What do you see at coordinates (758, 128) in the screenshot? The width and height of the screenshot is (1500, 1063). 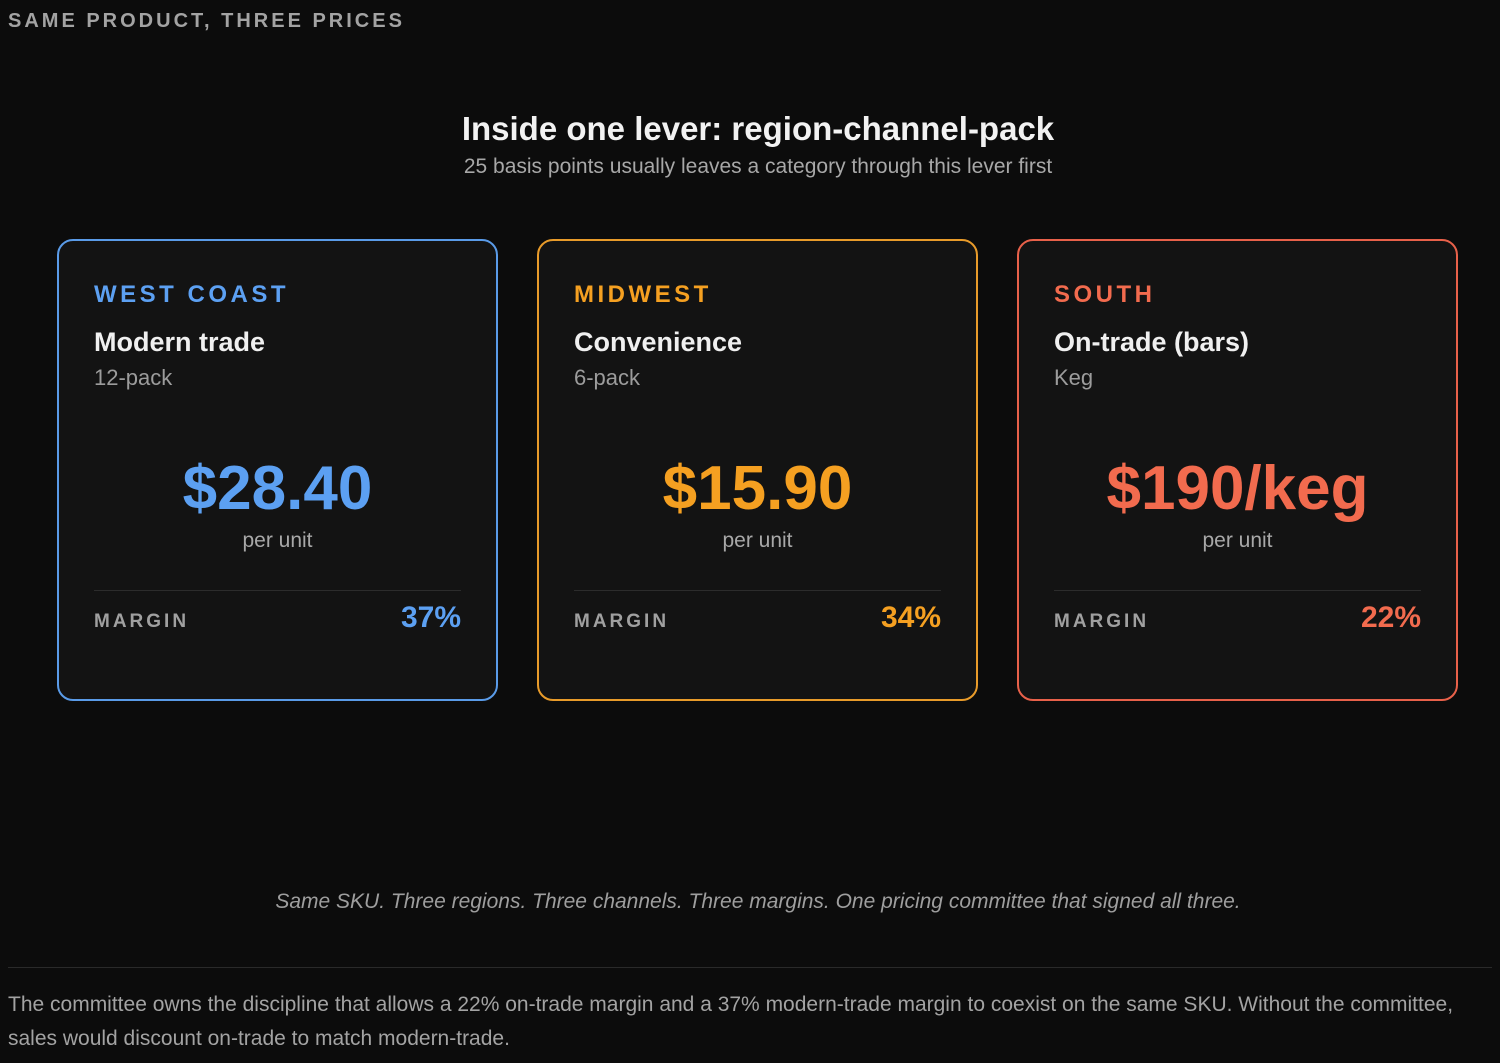 I see `page-title: Inside one lever: region-channel-pack` at bounding box center [758, 128].